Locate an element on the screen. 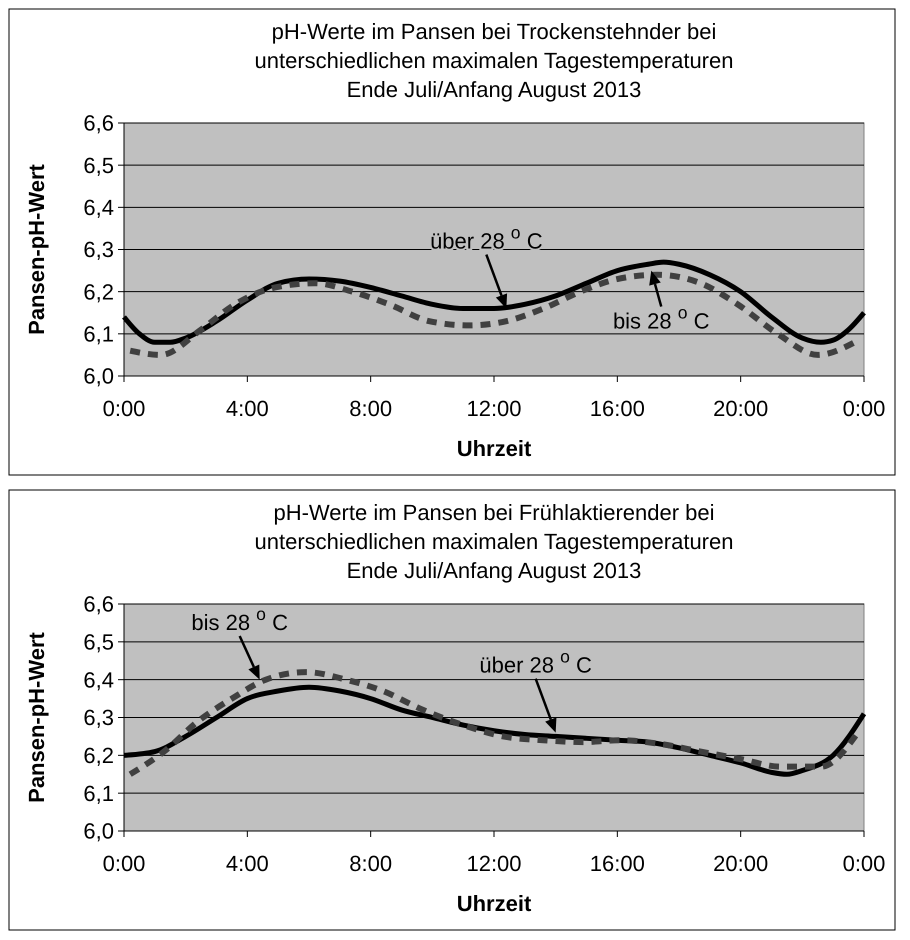 The width and height of the screenshot is (910, 940). chart-title: pH-Werte im Pansen bei Trockenstehnder bei unterschiedlichen maximalen Tagestemperaturen Ende Juli/Anfang August 2013 is located at coordinates (494, 60).